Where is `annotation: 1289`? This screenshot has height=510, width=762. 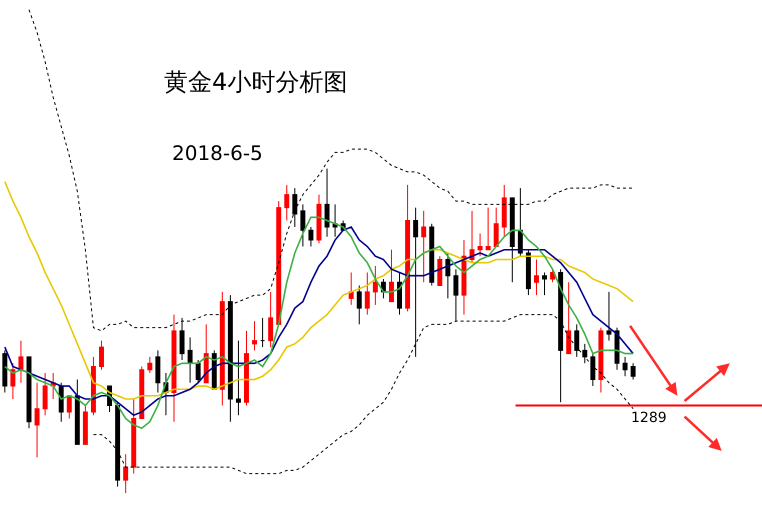 annotation: 1289 is located at coordinates (649, 418).